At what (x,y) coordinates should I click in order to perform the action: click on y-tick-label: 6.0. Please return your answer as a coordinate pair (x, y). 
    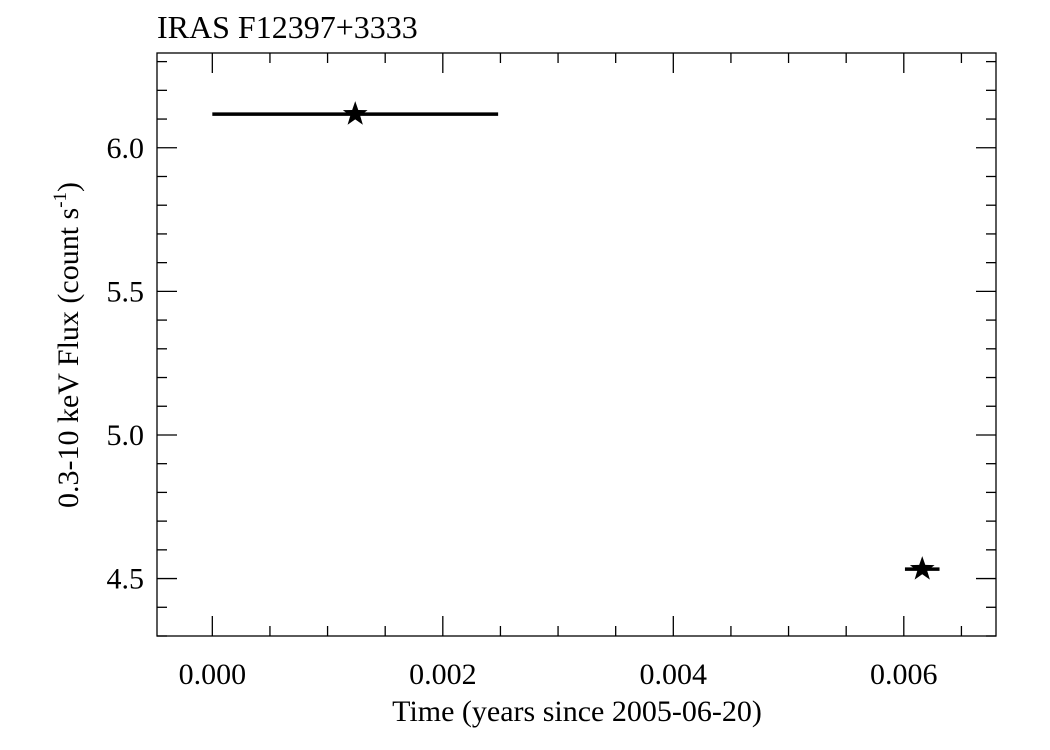
    Looking at the image, I should click on (126, 148).